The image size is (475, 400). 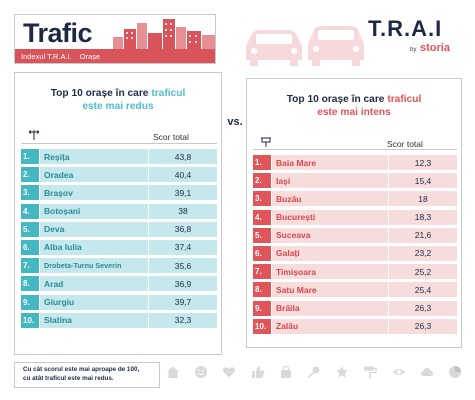 I want to click on score-value: 39,1, so click(x=183, y=193).